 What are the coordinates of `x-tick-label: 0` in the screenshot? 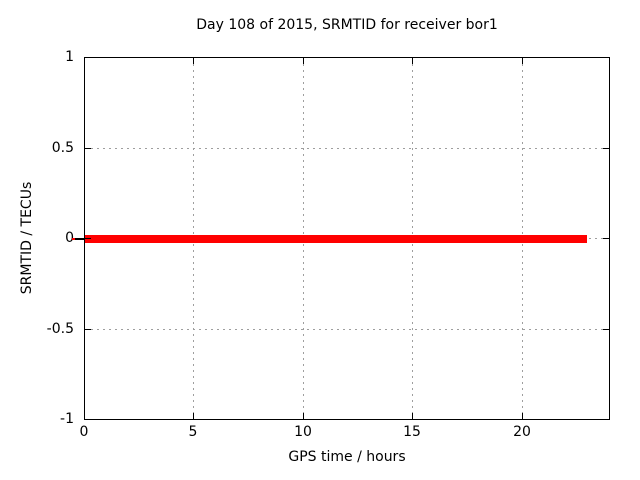 It's located at (84, 432).